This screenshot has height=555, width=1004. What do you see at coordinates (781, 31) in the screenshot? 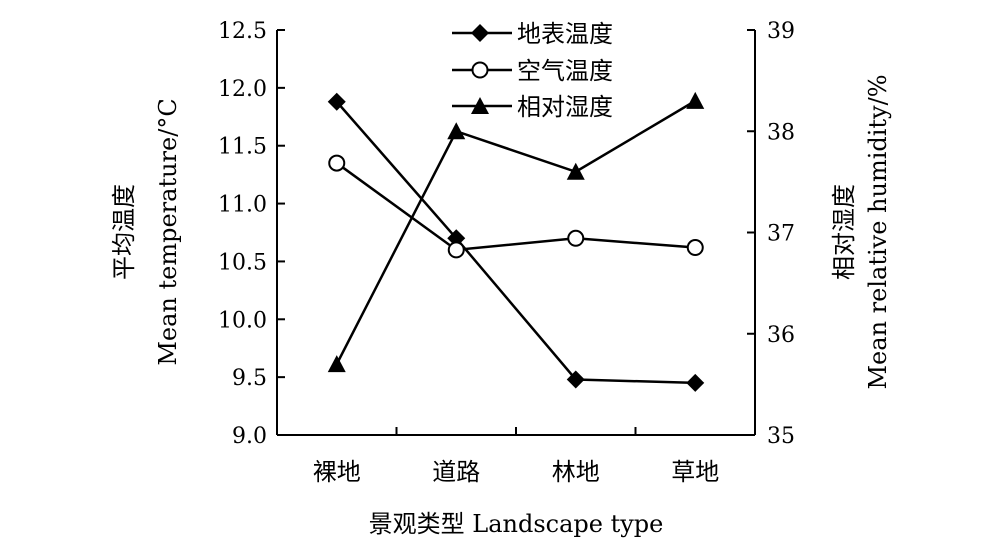
I see `right-y-tick-label: 39` at bounding box center [781, 31].